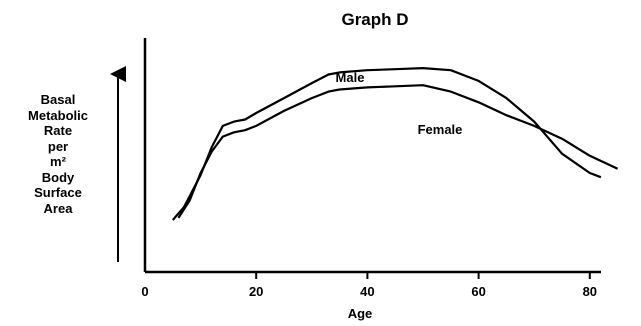 This screenshot has height=326, width=641. Describe the element at coordinates (58, 192) in the screenshot. I see `y-axis-label-line: Surface` at that location.